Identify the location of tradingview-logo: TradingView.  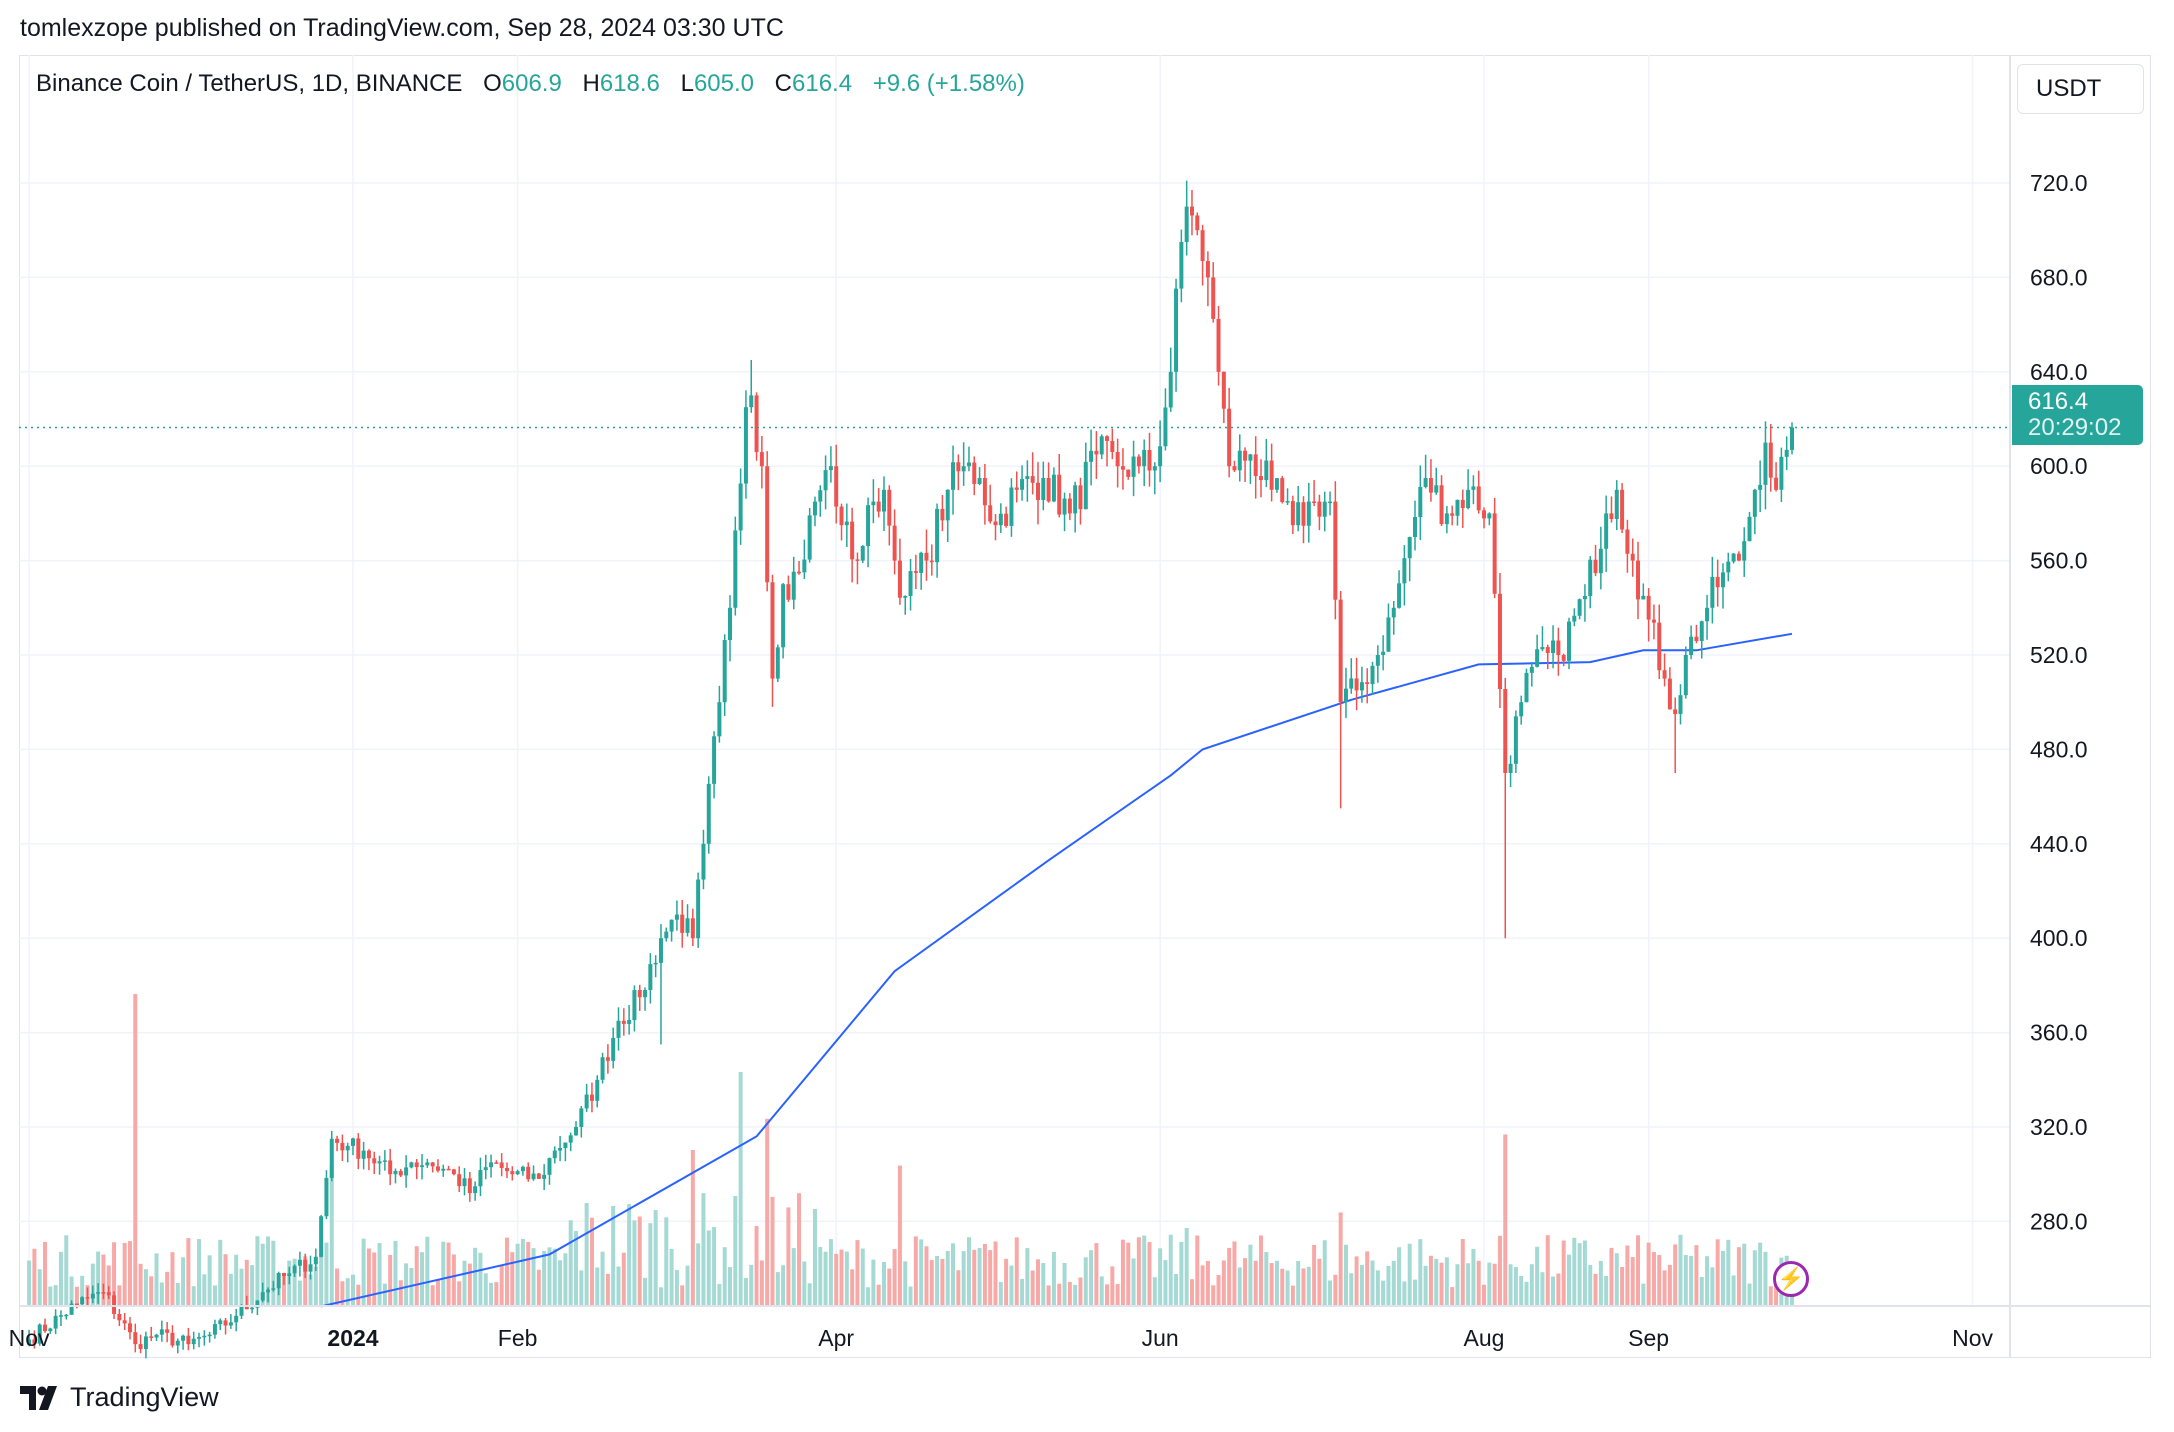
(119, 1397).